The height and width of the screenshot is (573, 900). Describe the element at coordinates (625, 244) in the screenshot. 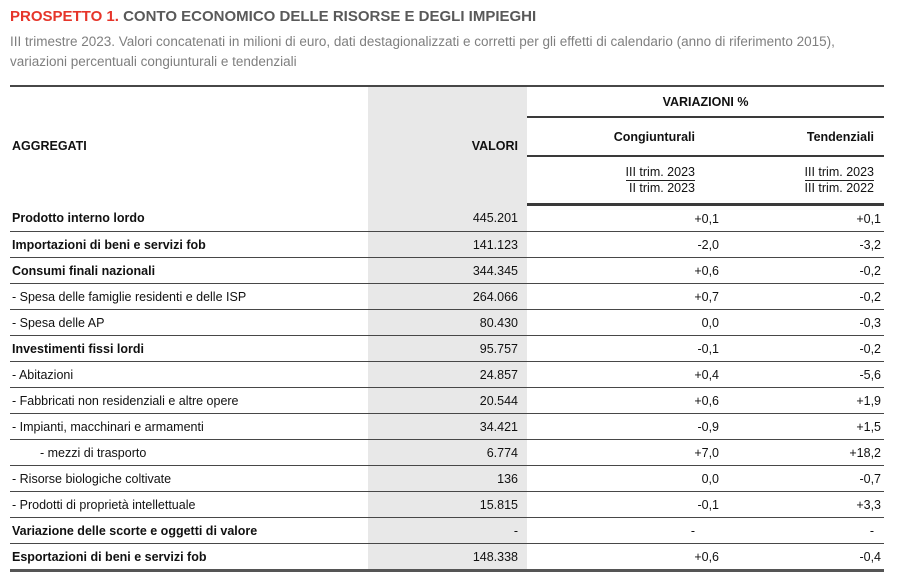

I see `congiunturali-cell: -2,0` at that location.